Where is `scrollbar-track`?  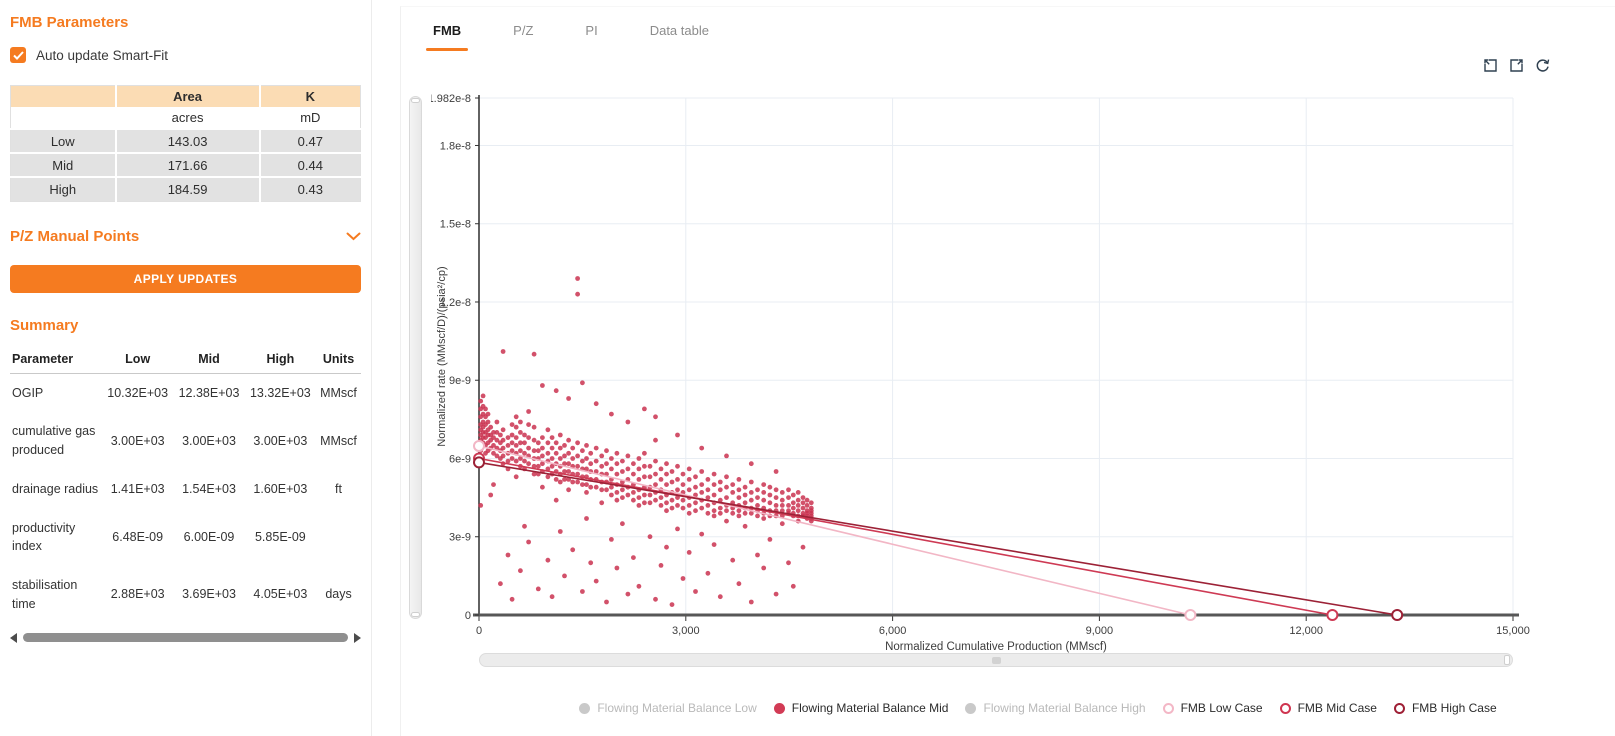 scrollbar-track is located at coordinates (185, 637).